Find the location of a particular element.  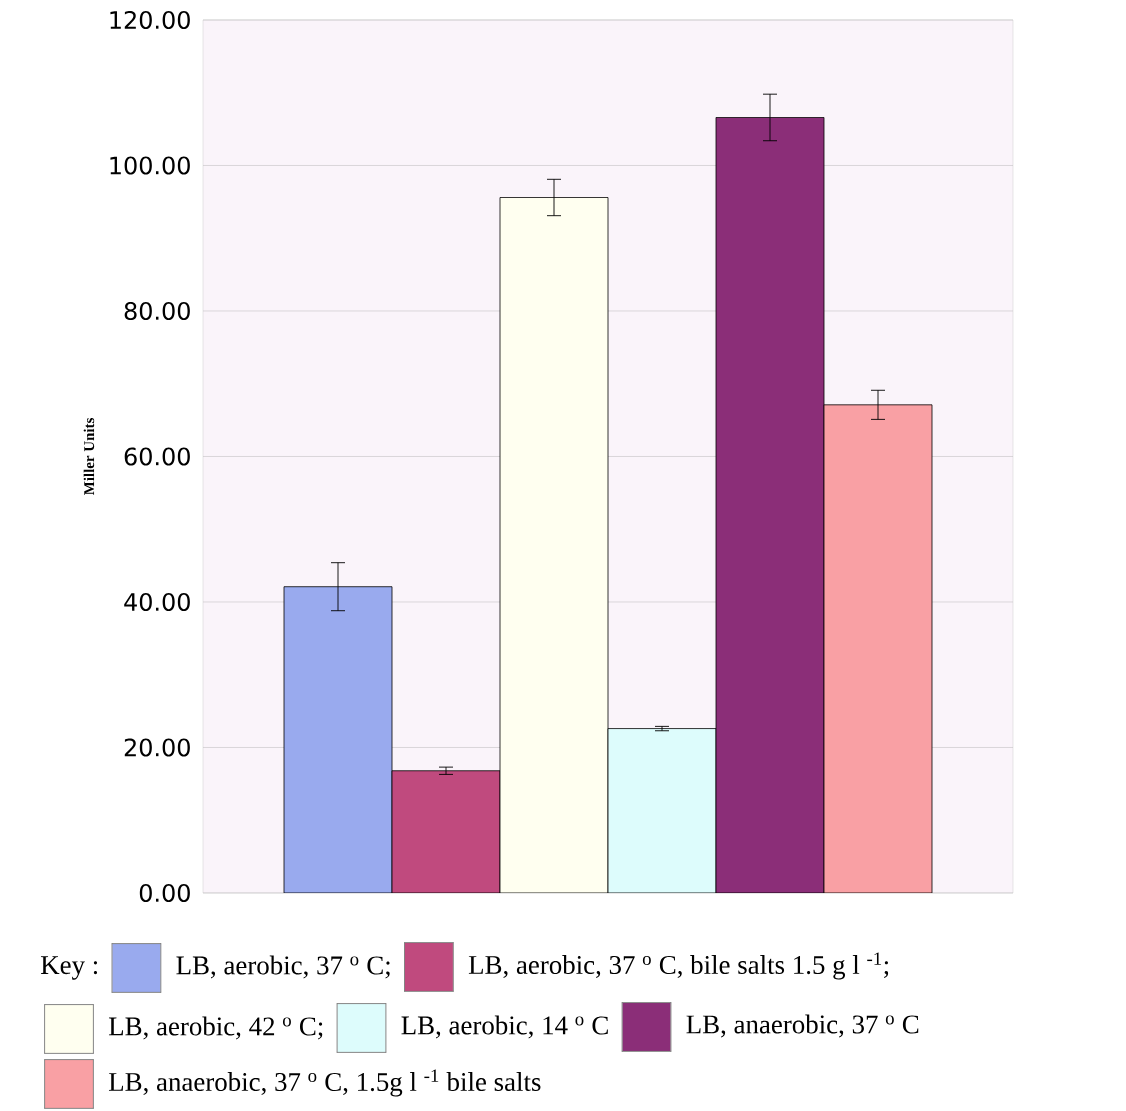

legend-label: LB, aerobic, 37 $^{o}$ C, bile salts 1.5 g l $^{-1}$; is located at coordinates (678, 966).